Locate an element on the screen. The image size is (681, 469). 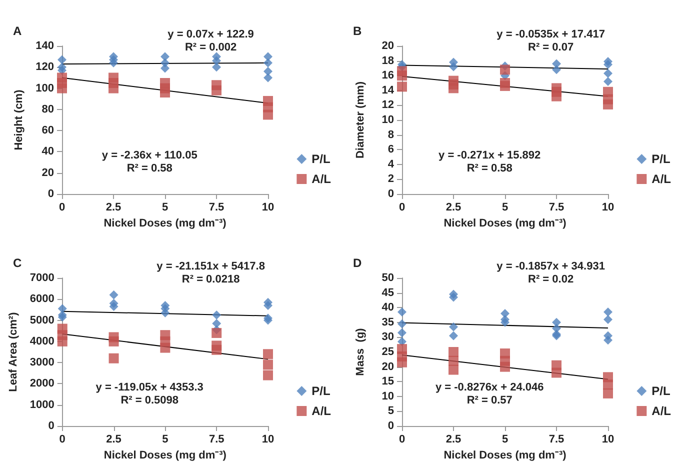
y-tick-label: 1000 is located at coordinates (42, 404).